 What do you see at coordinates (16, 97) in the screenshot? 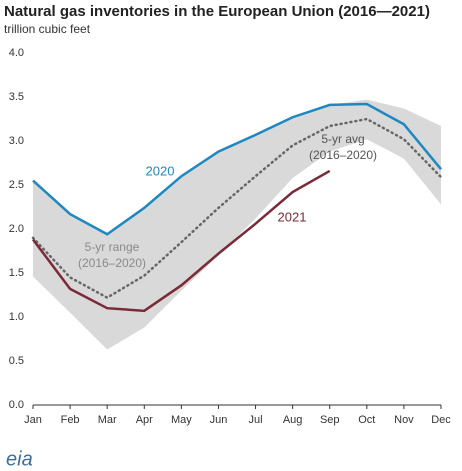
I see `y-tick-label: 3.5` at bounding box center [16, 97].